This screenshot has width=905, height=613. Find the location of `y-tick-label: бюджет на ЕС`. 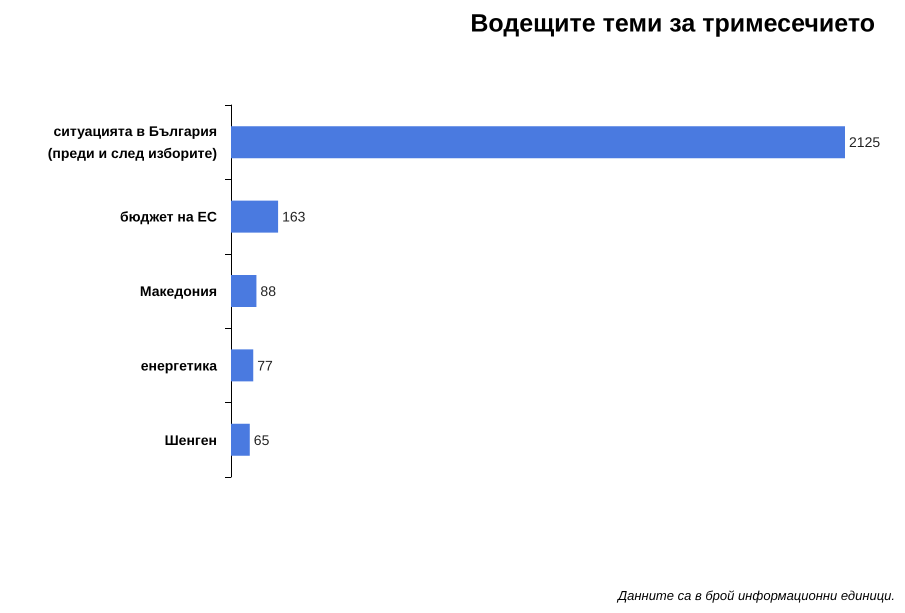

y-tick-label: бюджет на ЕС is located at coordinates (168, 216).